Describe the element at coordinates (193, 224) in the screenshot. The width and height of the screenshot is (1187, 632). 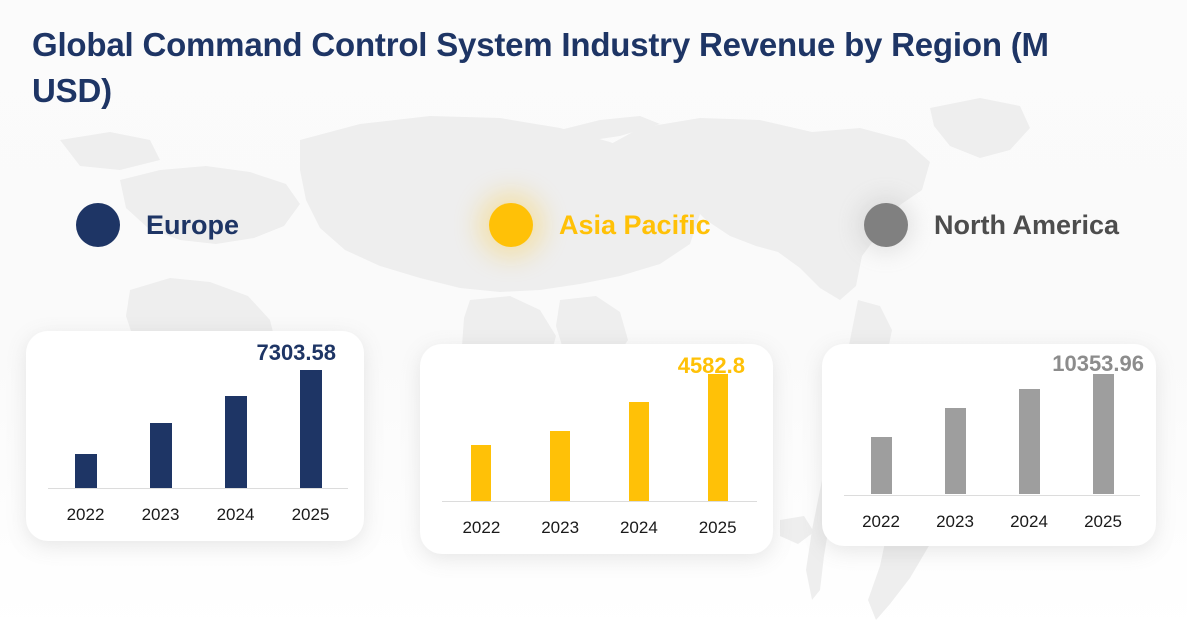
I see `legend-label-europe: Europe` at that location.